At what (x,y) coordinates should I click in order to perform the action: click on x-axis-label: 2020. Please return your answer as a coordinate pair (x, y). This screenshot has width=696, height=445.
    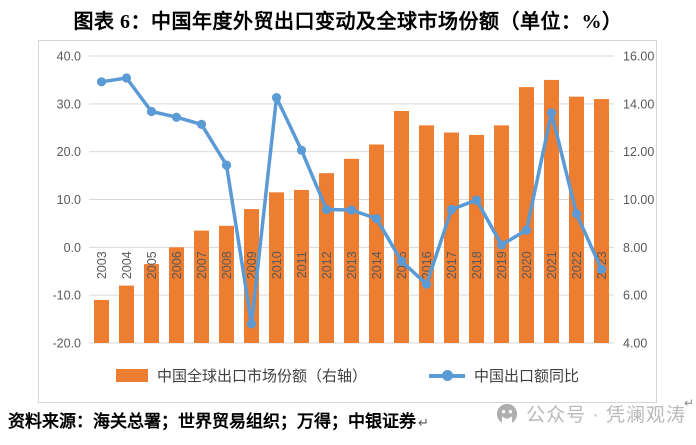
    Looking at the image, I should click on (527, 265).